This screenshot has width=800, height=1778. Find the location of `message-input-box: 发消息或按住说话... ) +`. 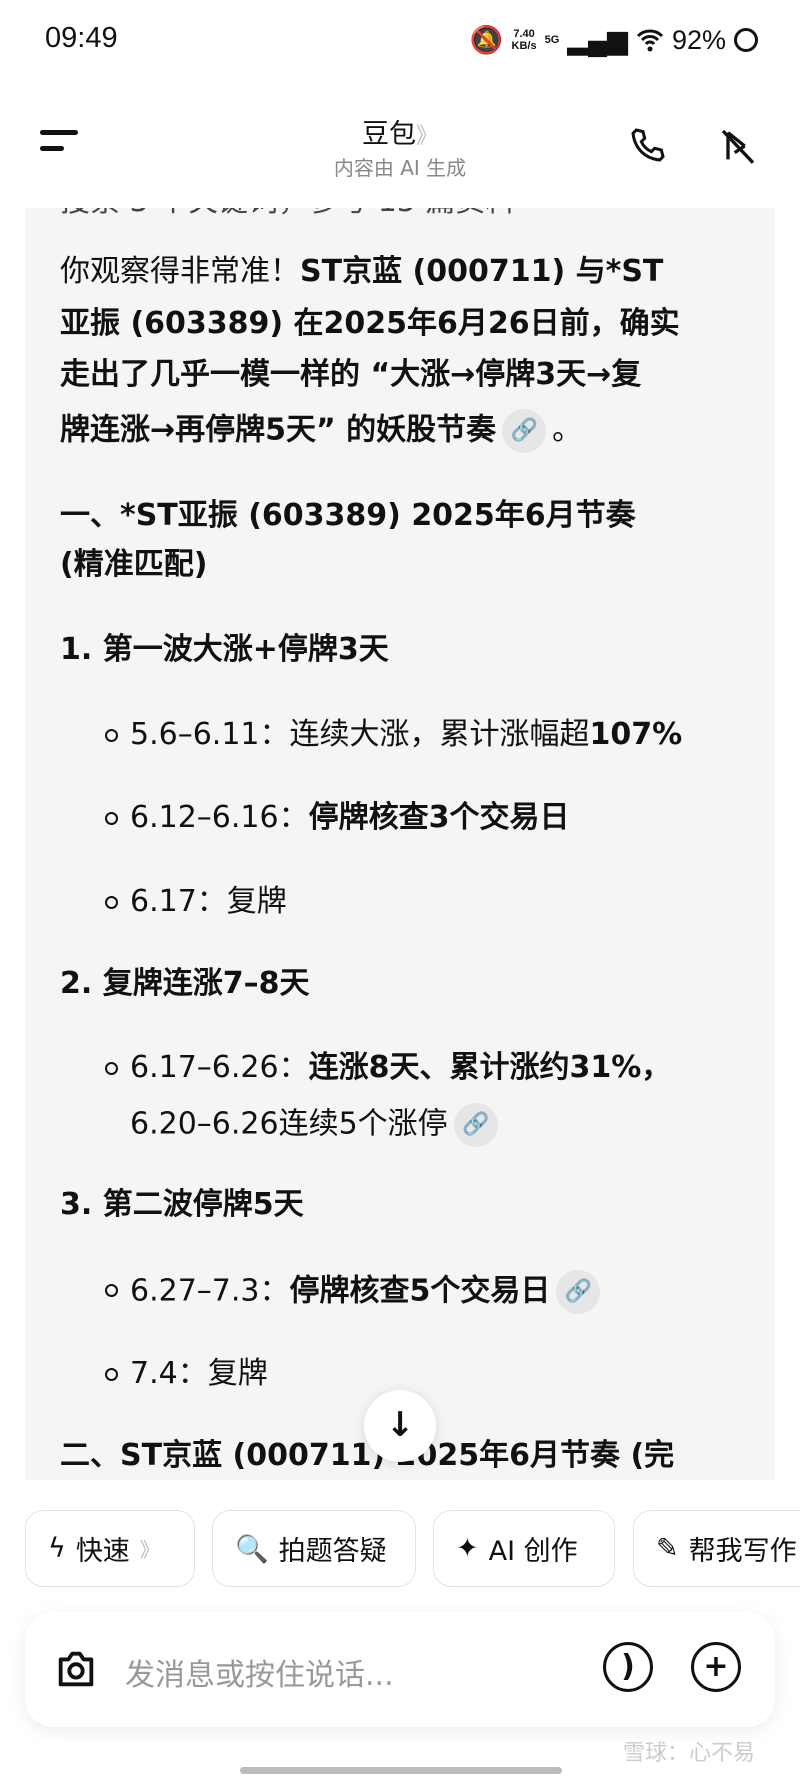

message-input-box: 发消息或按住说话... ) + is located at coordinates (400, 1669).